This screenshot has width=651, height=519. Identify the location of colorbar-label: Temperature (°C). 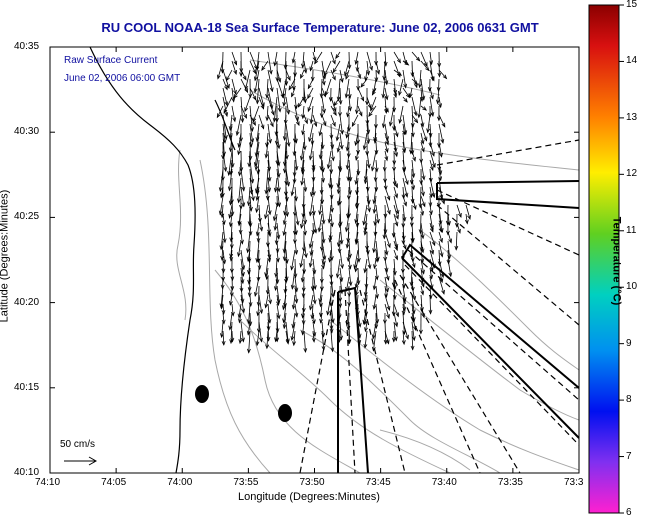
(616, 261).